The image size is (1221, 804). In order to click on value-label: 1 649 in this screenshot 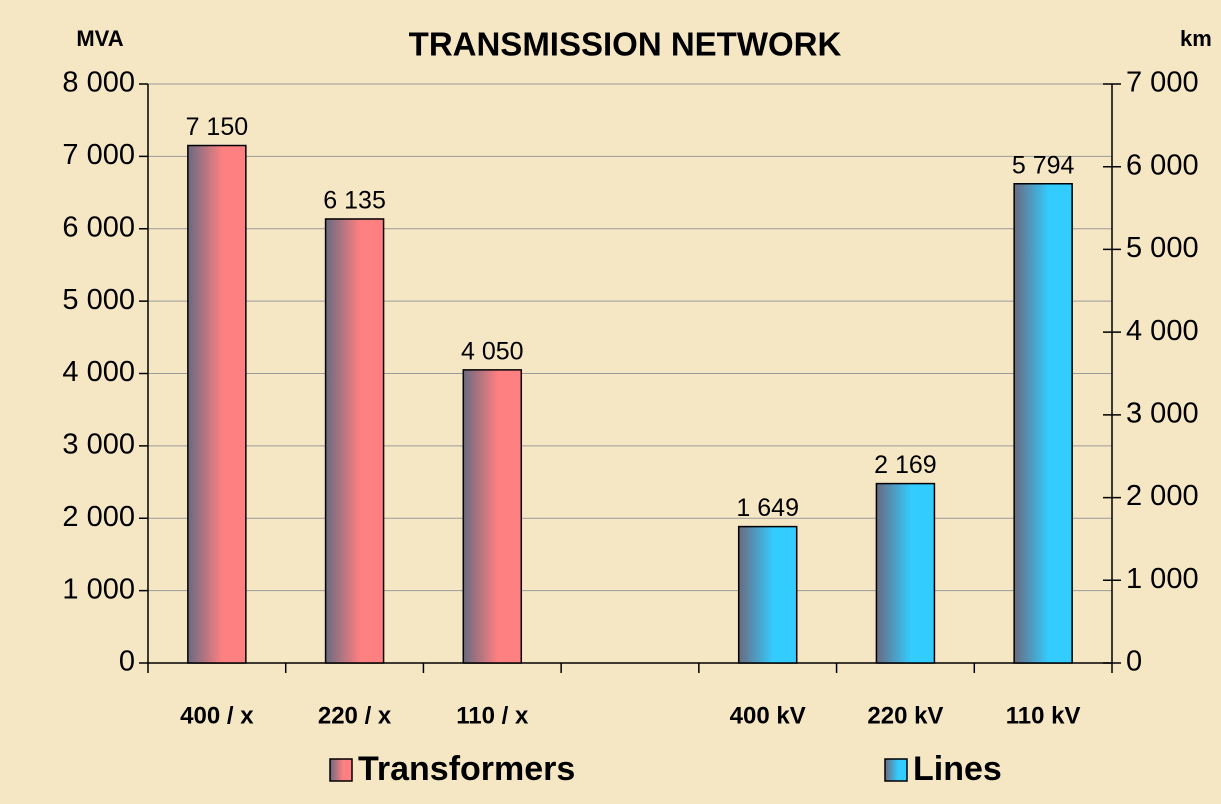, I will do `click(767, 508)`.